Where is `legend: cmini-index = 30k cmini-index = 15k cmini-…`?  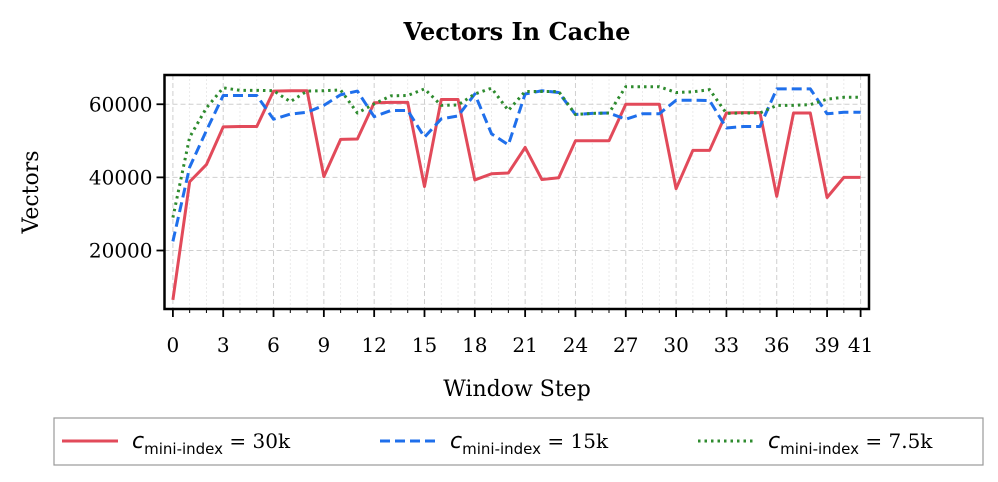 legend: cmini-index = 30k cmini-index = 15k cmini-… is located at coordinates (518, 441).